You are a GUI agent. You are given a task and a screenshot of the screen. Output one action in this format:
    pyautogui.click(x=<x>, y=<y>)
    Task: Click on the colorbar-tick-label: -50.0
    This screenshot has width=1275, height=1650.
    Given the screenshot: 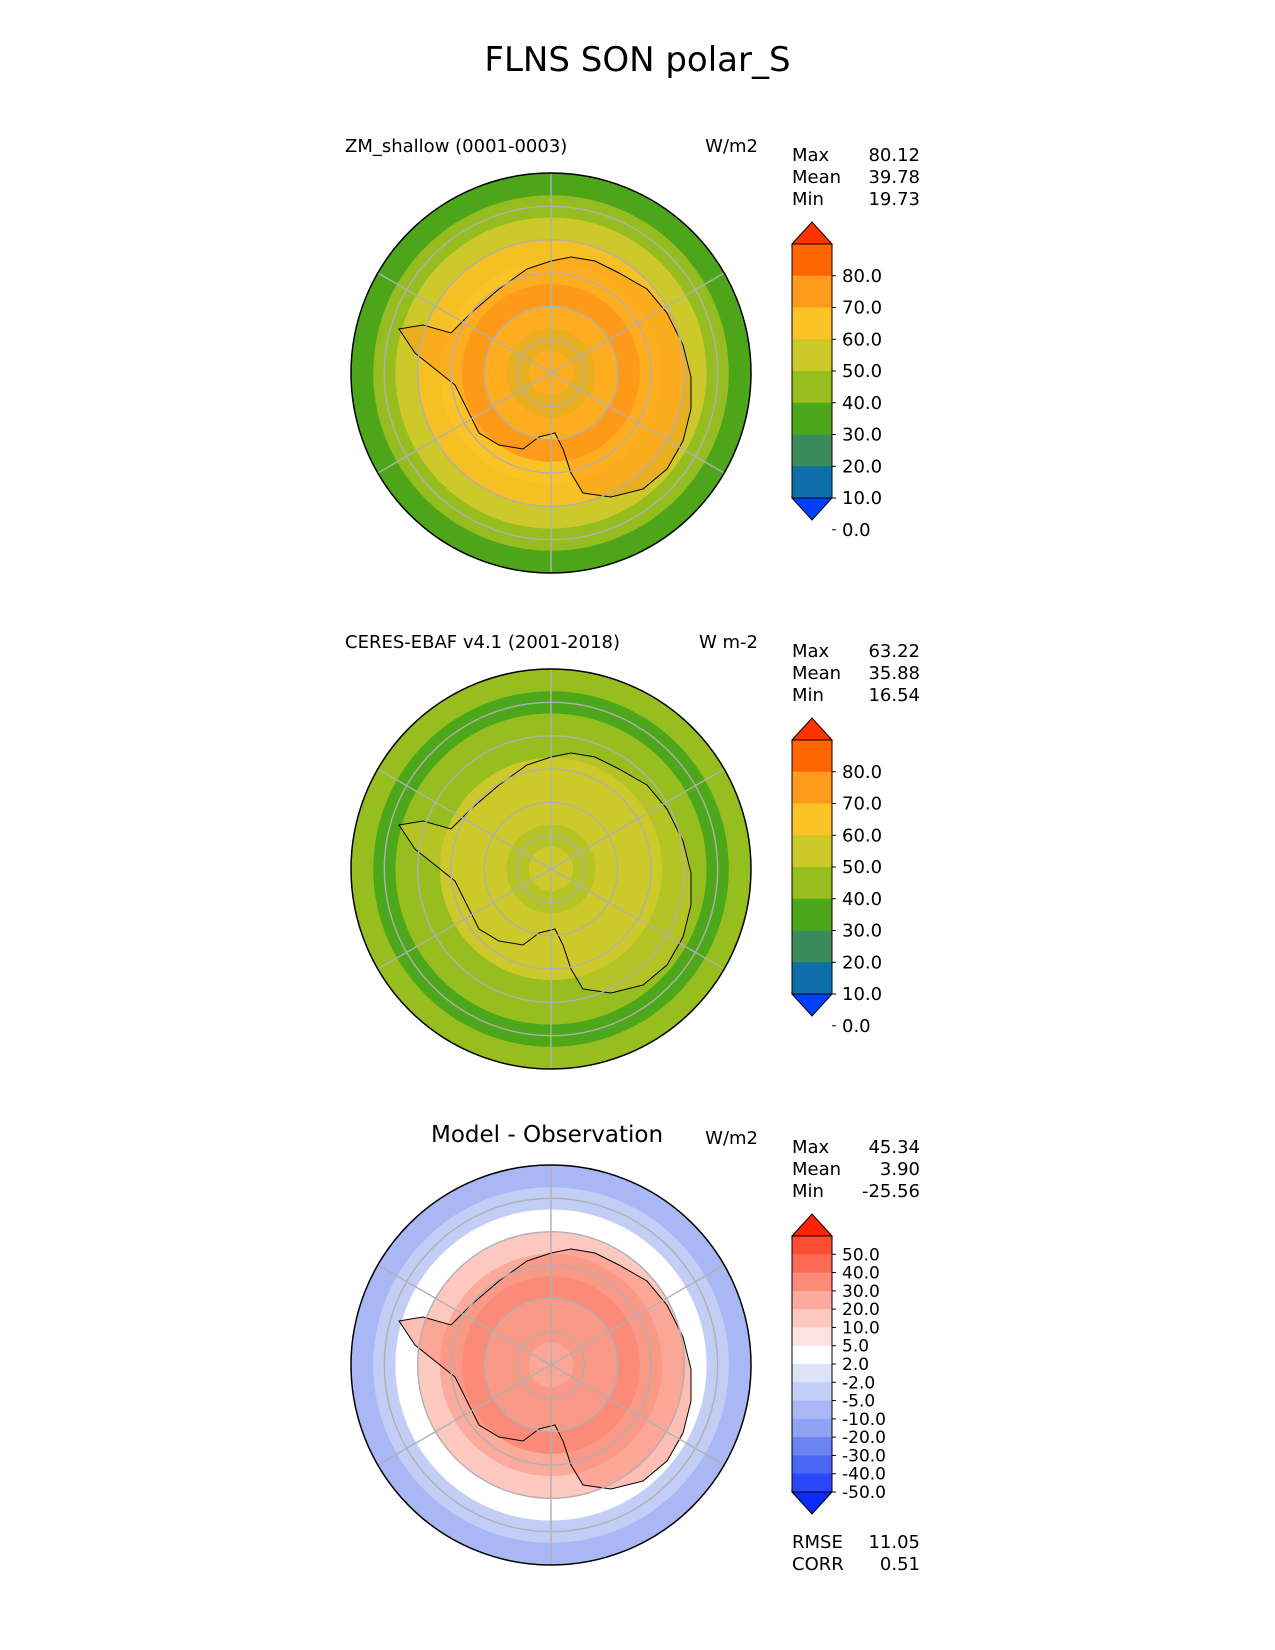 What is the action you would take?
    pyautogui.click(x=864, y=1493)
    